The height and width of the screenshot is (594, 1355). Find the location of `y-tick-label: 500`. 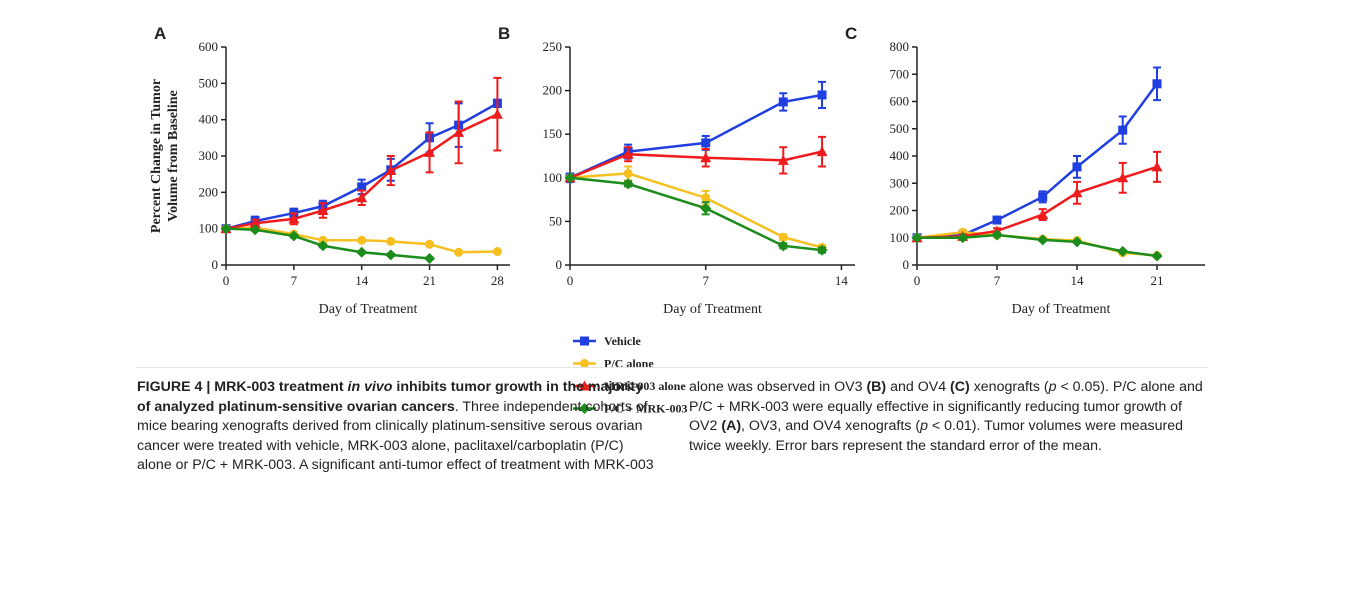

y-tick-label: 500 is located at coordinates (900, 128).